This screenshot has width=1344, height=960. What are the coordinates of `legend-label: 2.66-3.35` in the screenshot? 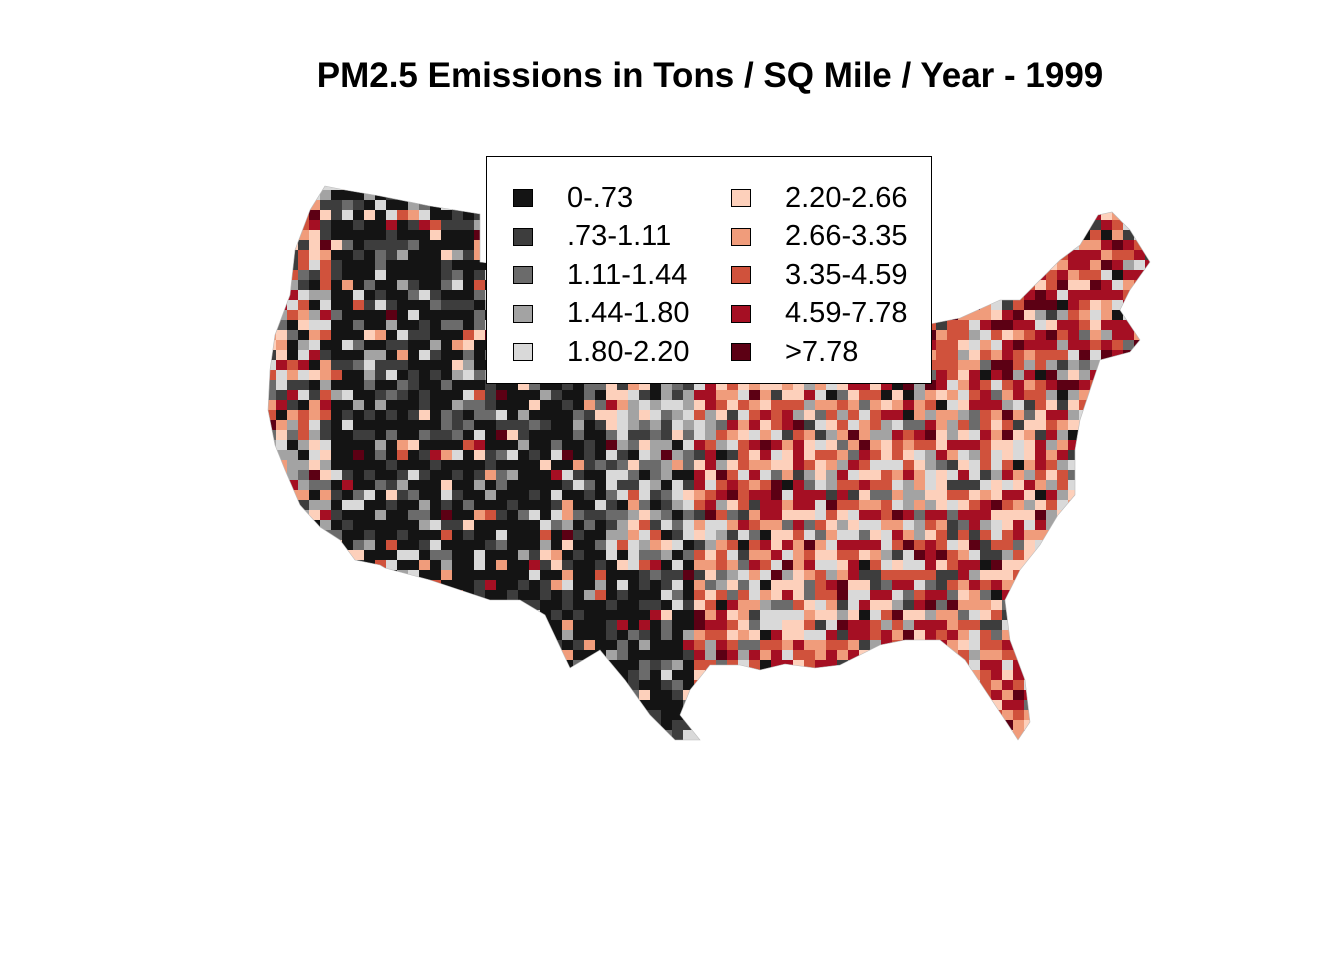 It's located at (846, 236).